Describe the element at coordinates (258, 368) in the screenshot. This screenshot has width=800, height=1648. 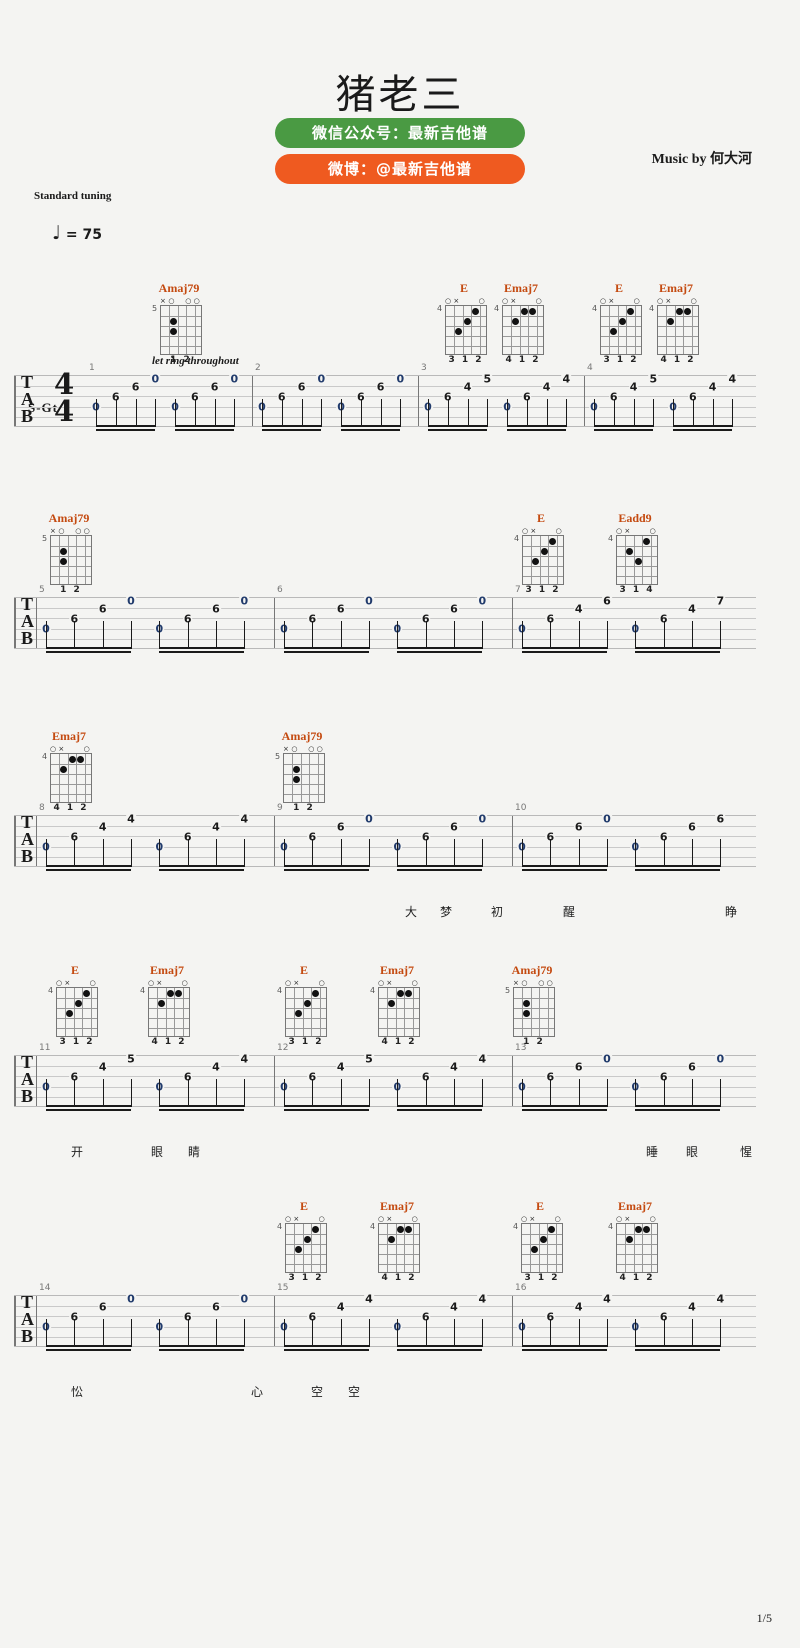
I see `measure-number: 2` at that location.